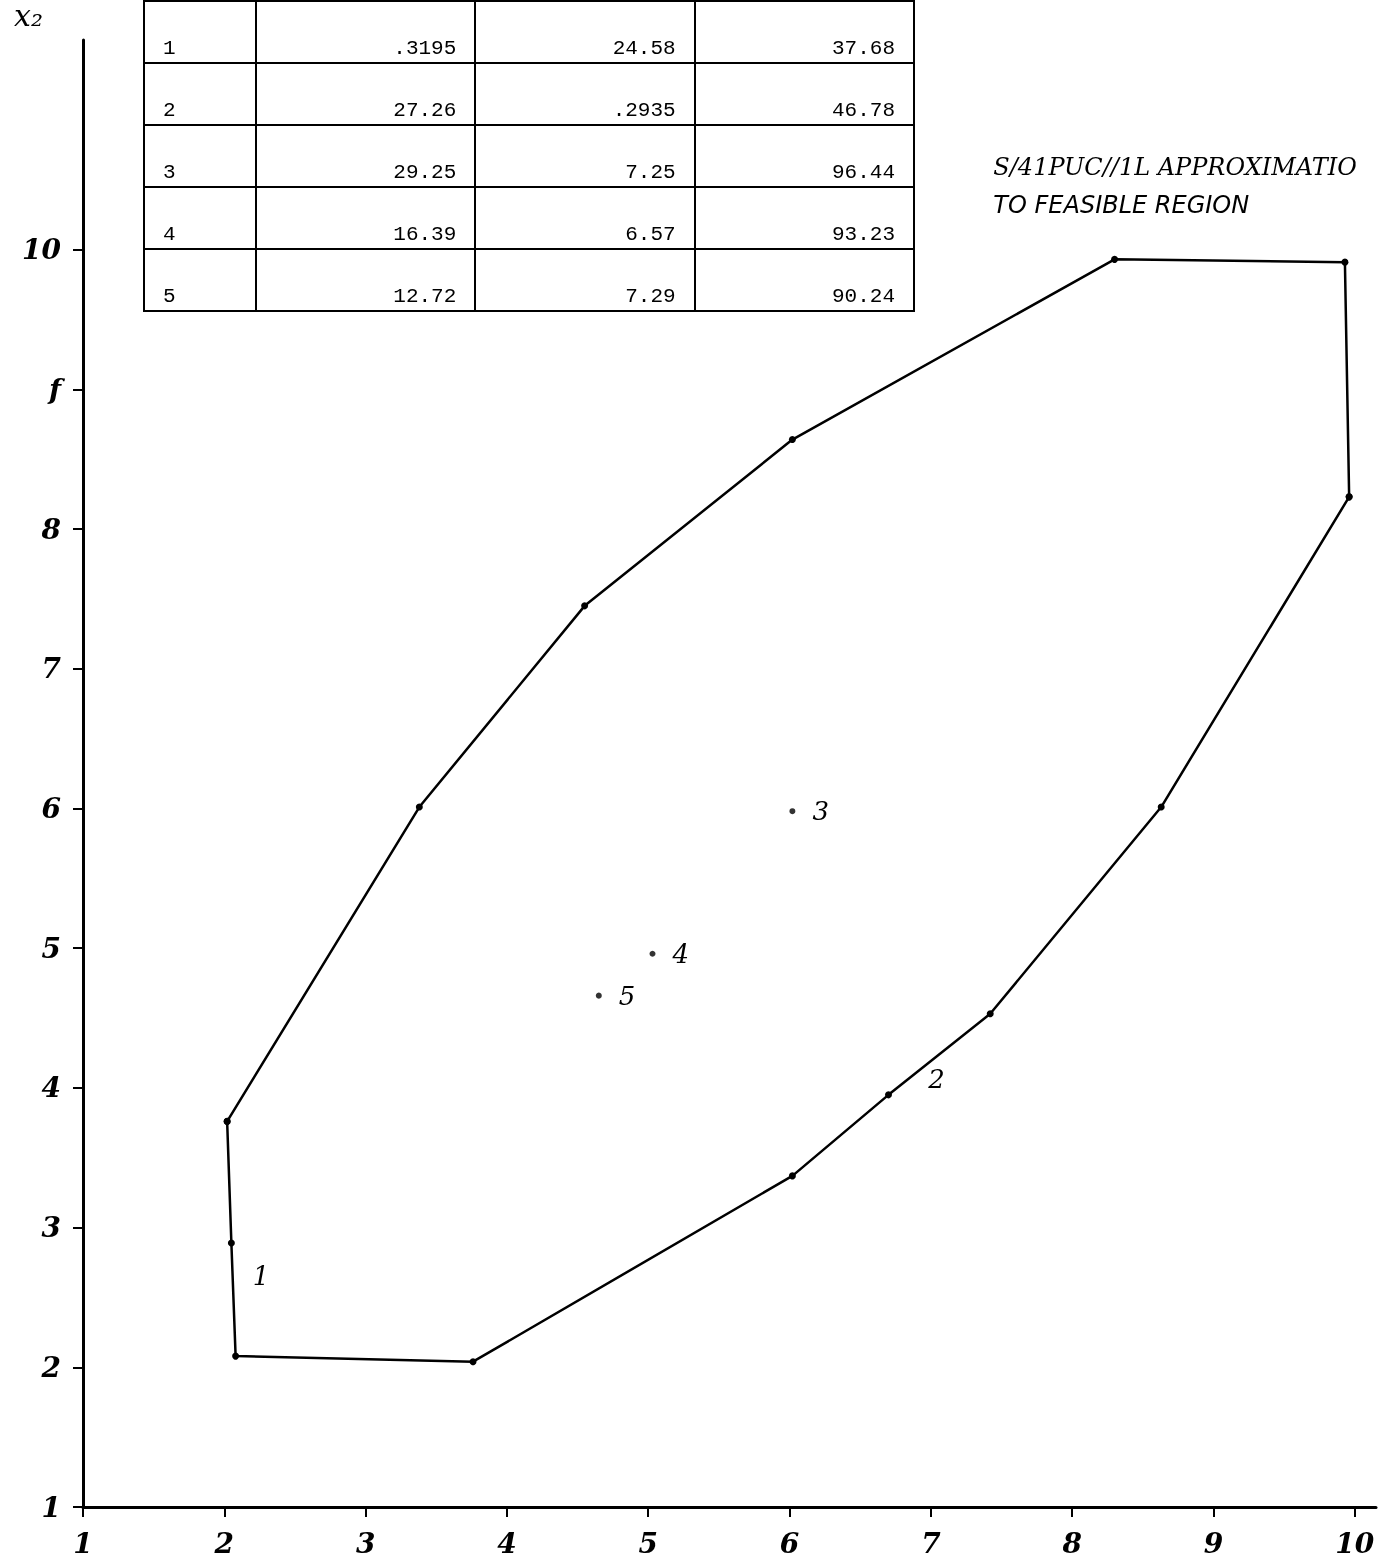 This screenshot has height=1557, width=1382. What do you see at coordinates (51, 1088) in the screenshot?
I see `y-tick-label: 4` at bounding box center [51, 1088].